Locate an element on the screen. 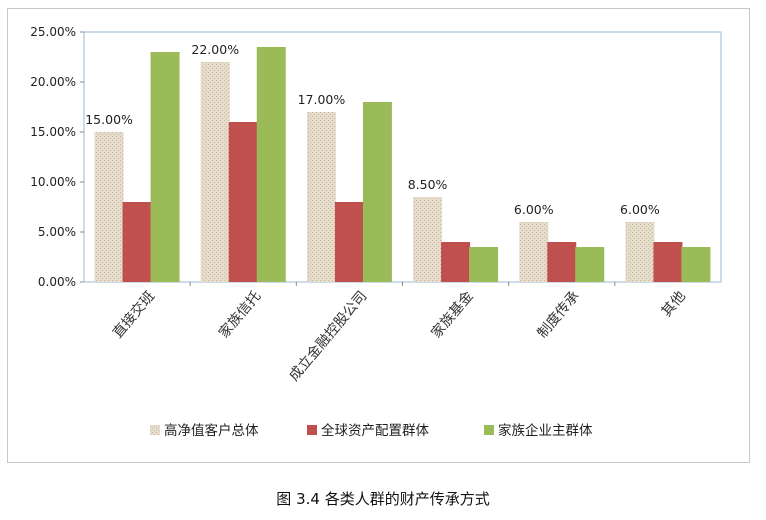  category-label: 家族基金 is located at coordinates (452, 315).